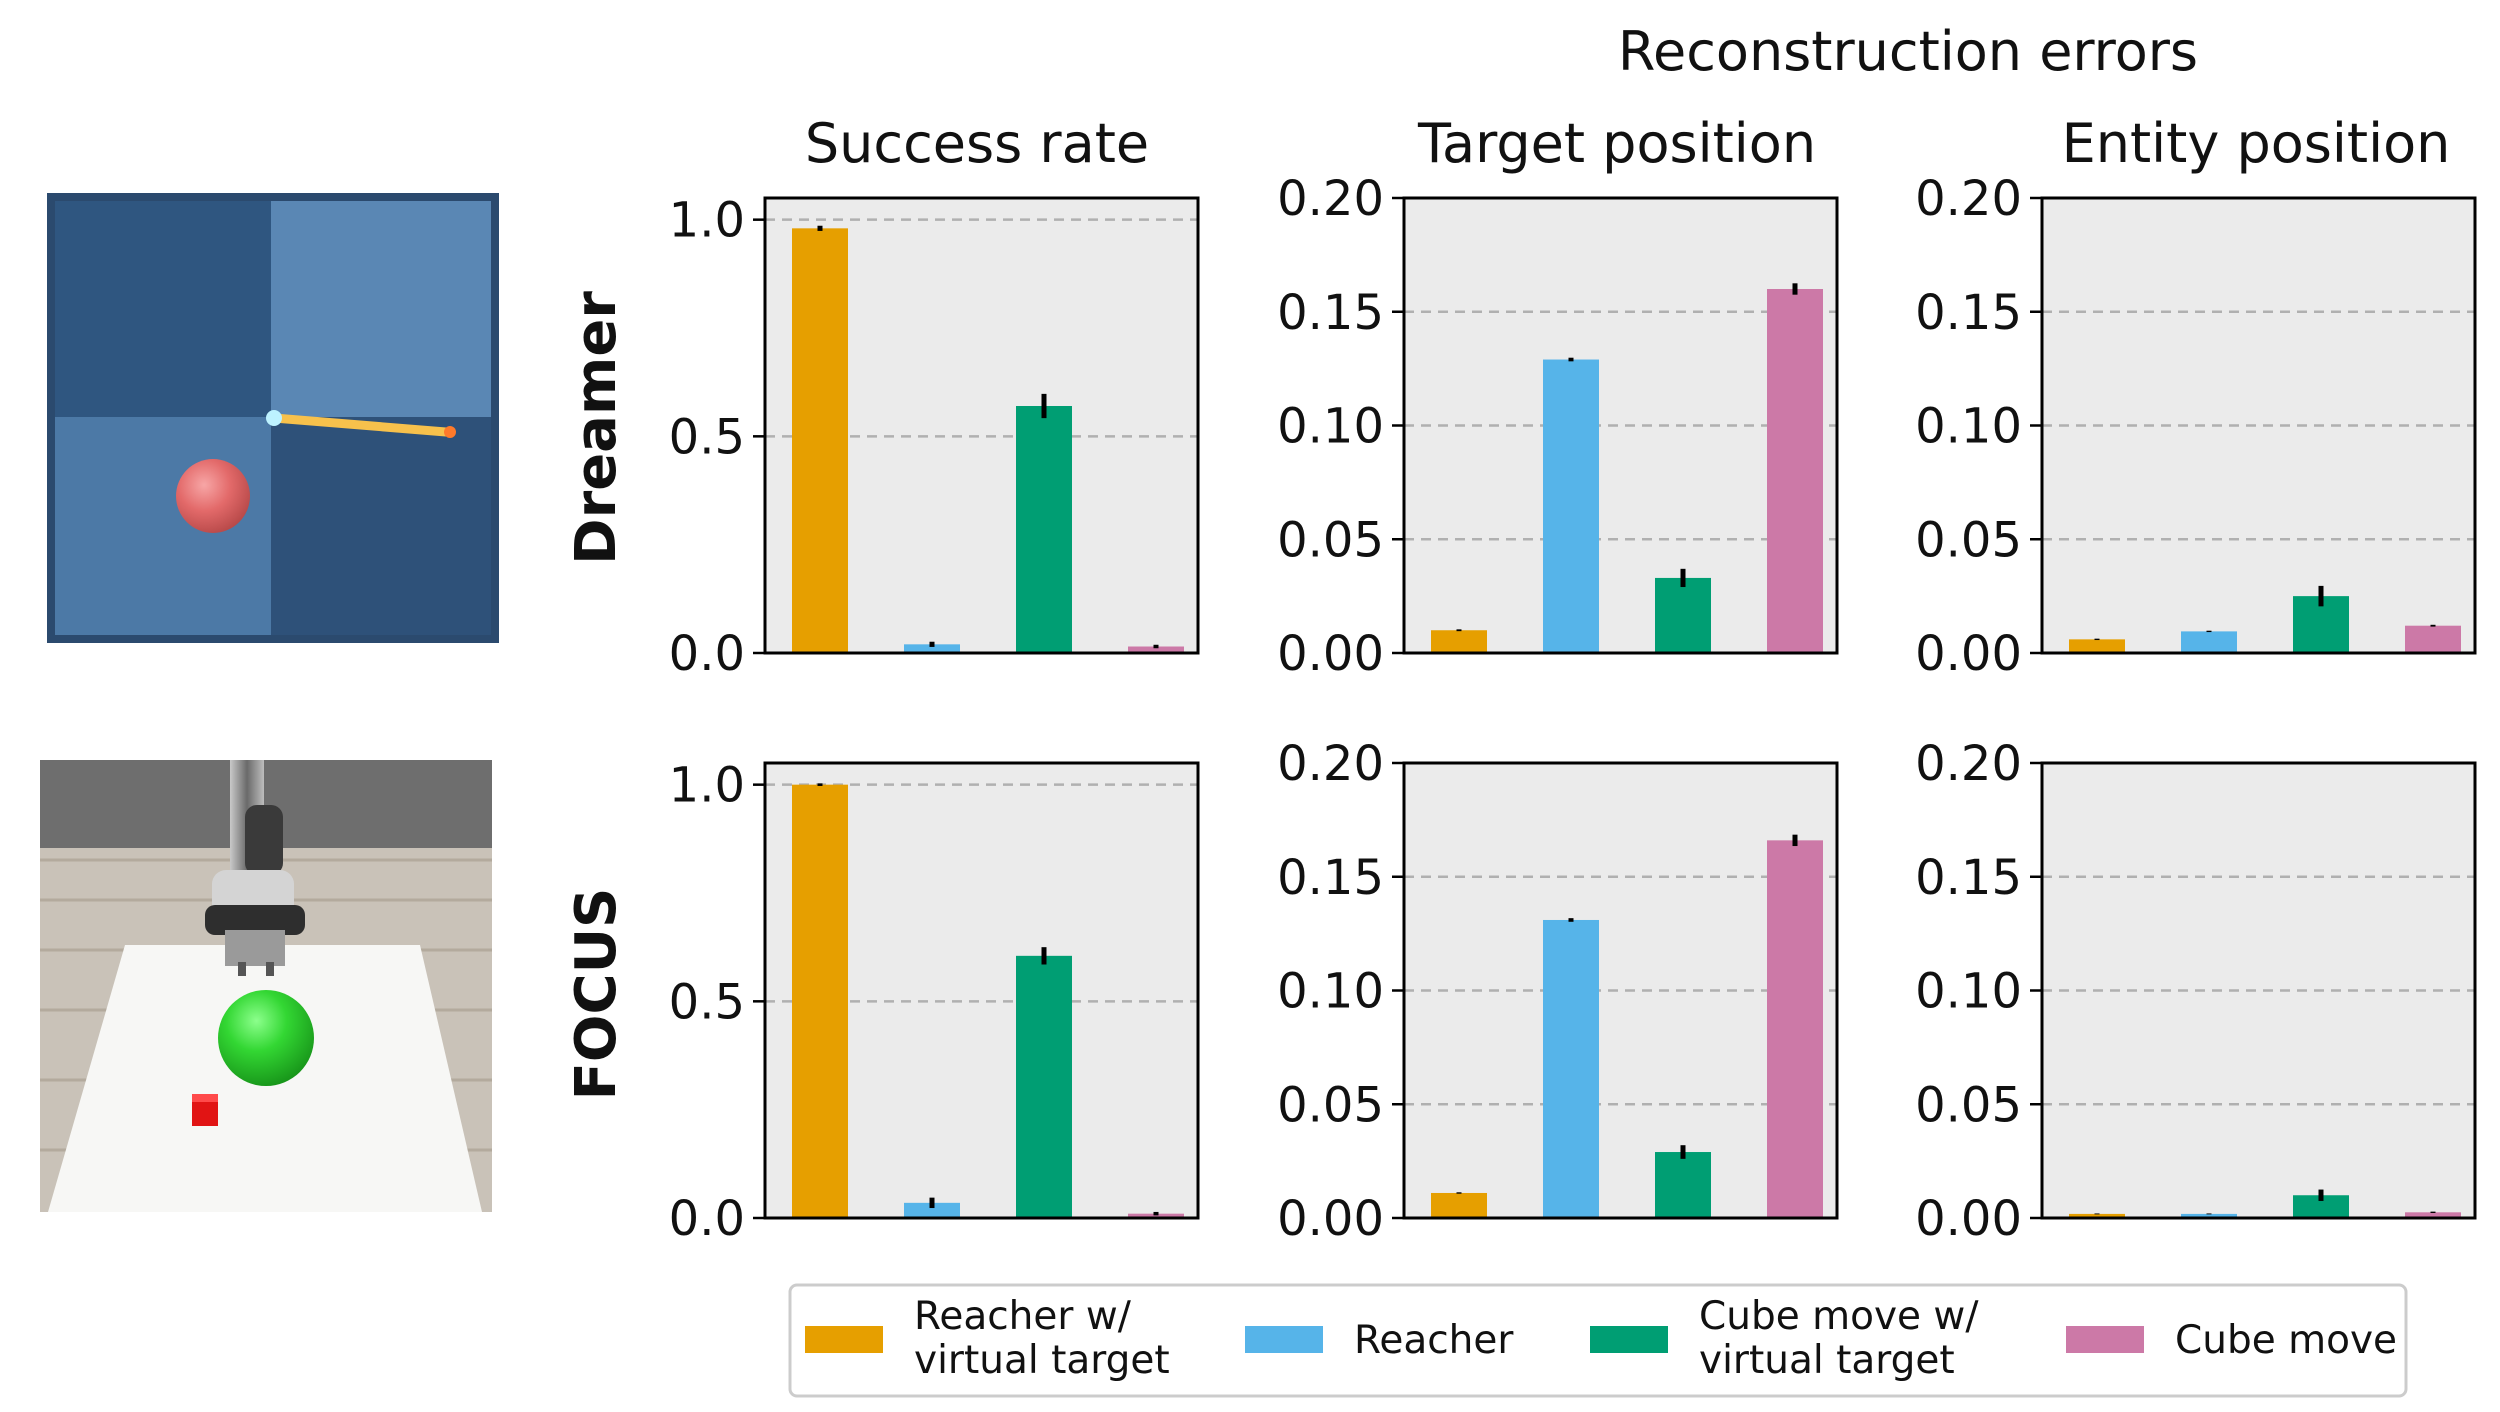 Image resolution: width=2500 pixels, height=1412 pixels. Describe the element at coordinates (1434, 1340) in the screenshot. I see `legend-label-reacher: Reacher` at that location.